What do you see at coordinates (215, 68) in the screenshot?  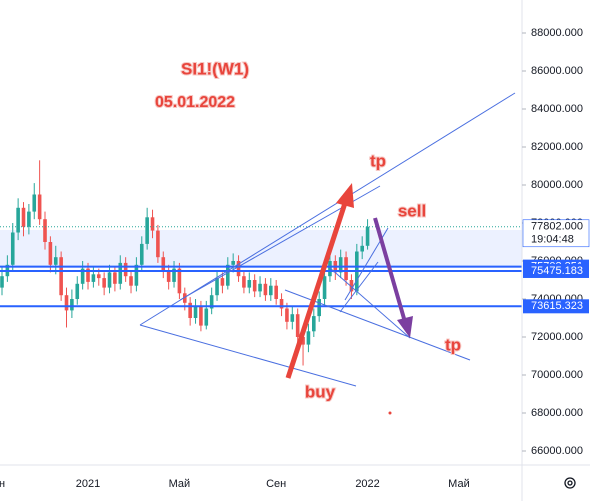 I see `annotation: SI1!(W1)` at bounding box center [215, 68].